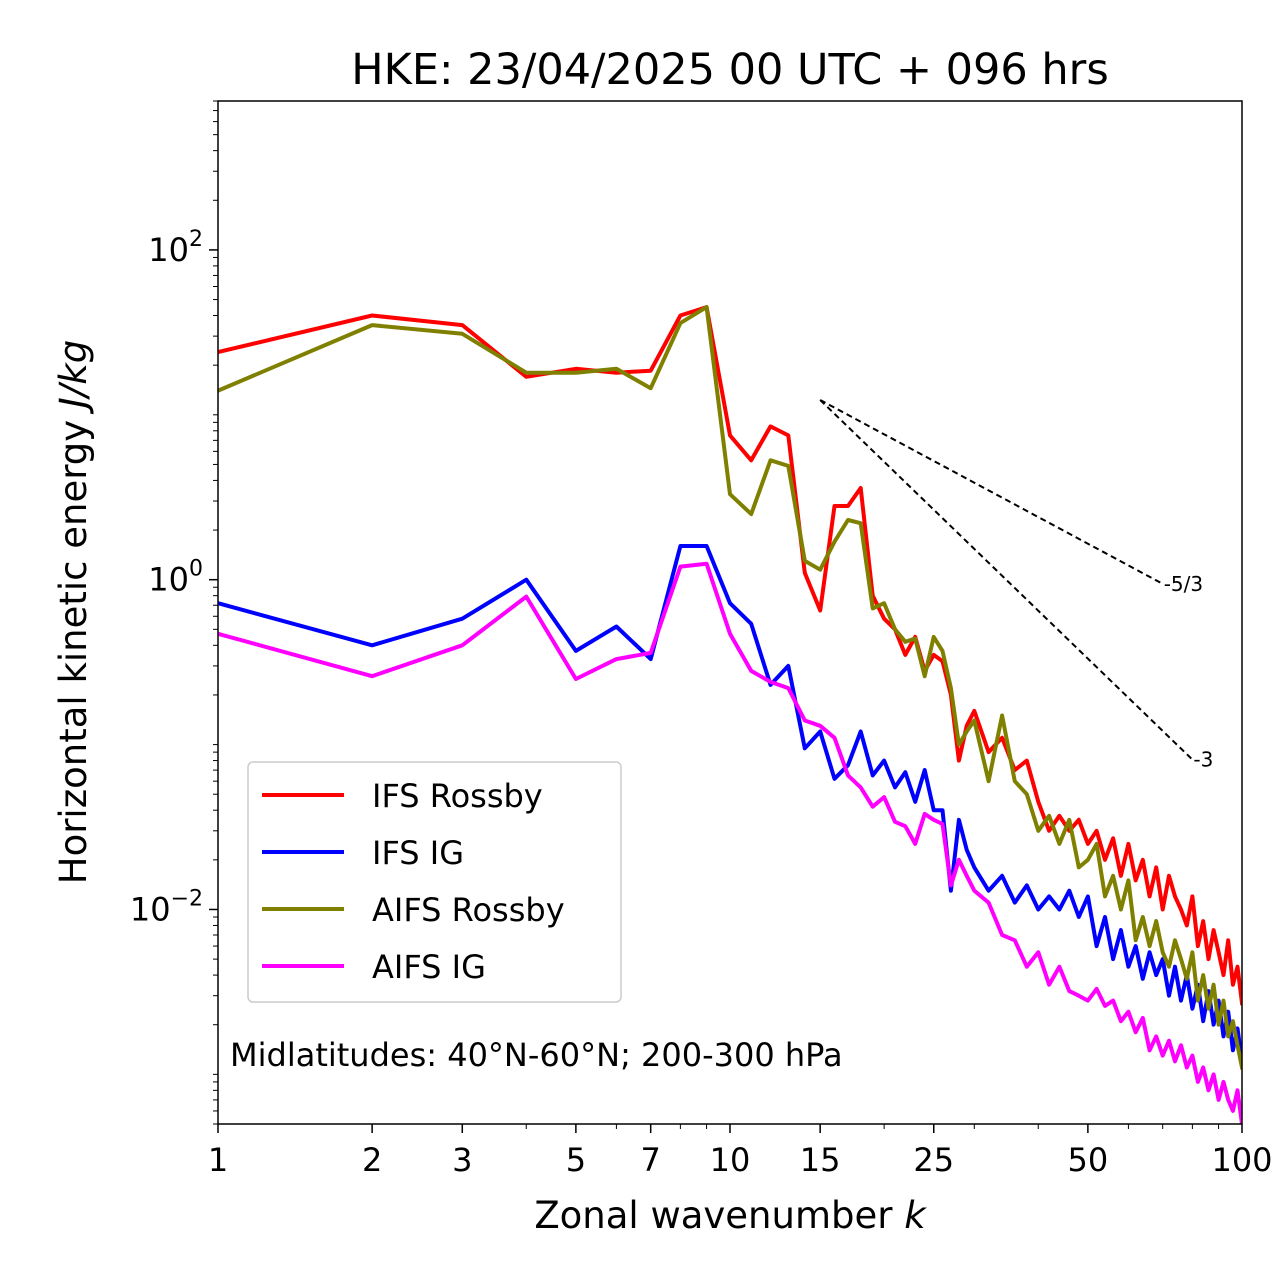 The width and height of the screenshot is (1280, 1288). I want to click on x-axis-label-var: k, so click(915, 1215).